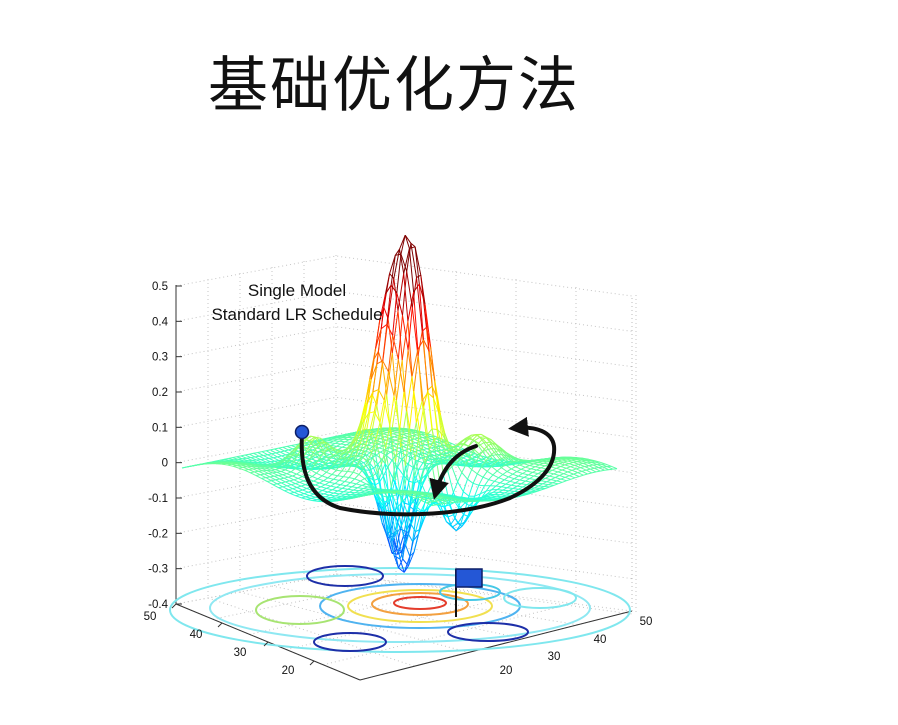  I want to click on left-tick-label: 40, so click(196, 635).